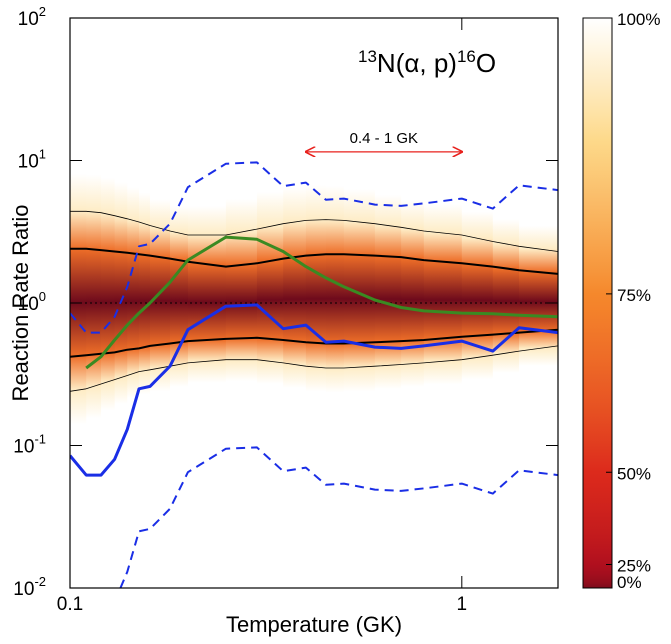 The width and height of the screenshot is (671, 644). I want to click on y-tick-label: 10⁻², so click(29, 587).